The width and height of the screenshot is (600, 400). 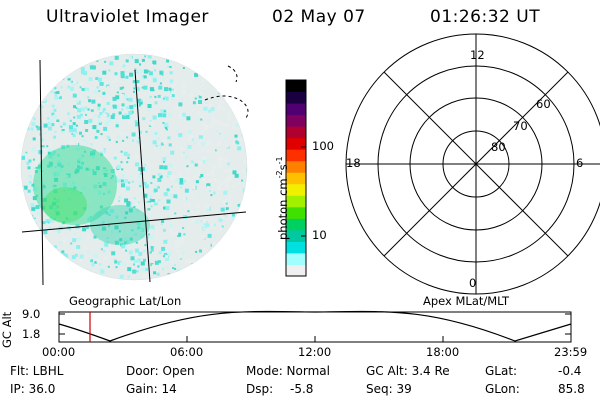 What do you see at coordinates (315, 352) in the screenshot?
I see `timeline-tick-1200: 12:00` at bounding box center [315, 352].